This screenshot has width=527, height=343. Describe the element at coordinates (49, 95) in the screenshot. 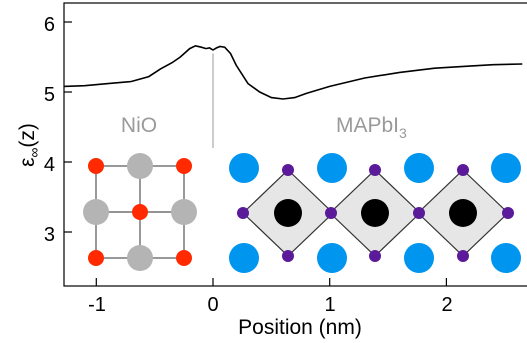

I see `y-tick-label: 5` at that location.